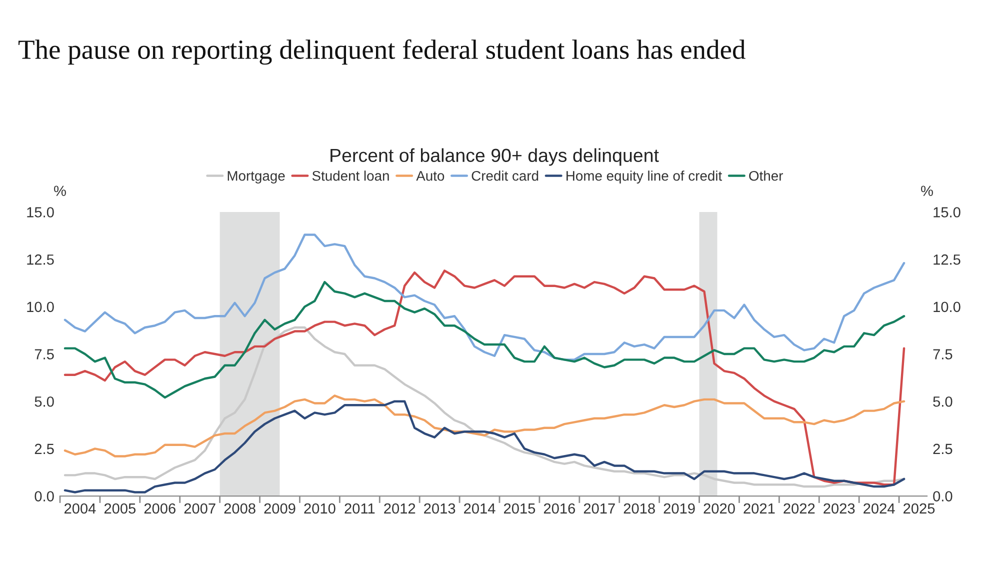 This screenshot has width=1000, height=565. What do you see at coordinates (44, 401) in the screenshot?
I see `y-tick-label: 5.0` at bounding box center [44, 401].